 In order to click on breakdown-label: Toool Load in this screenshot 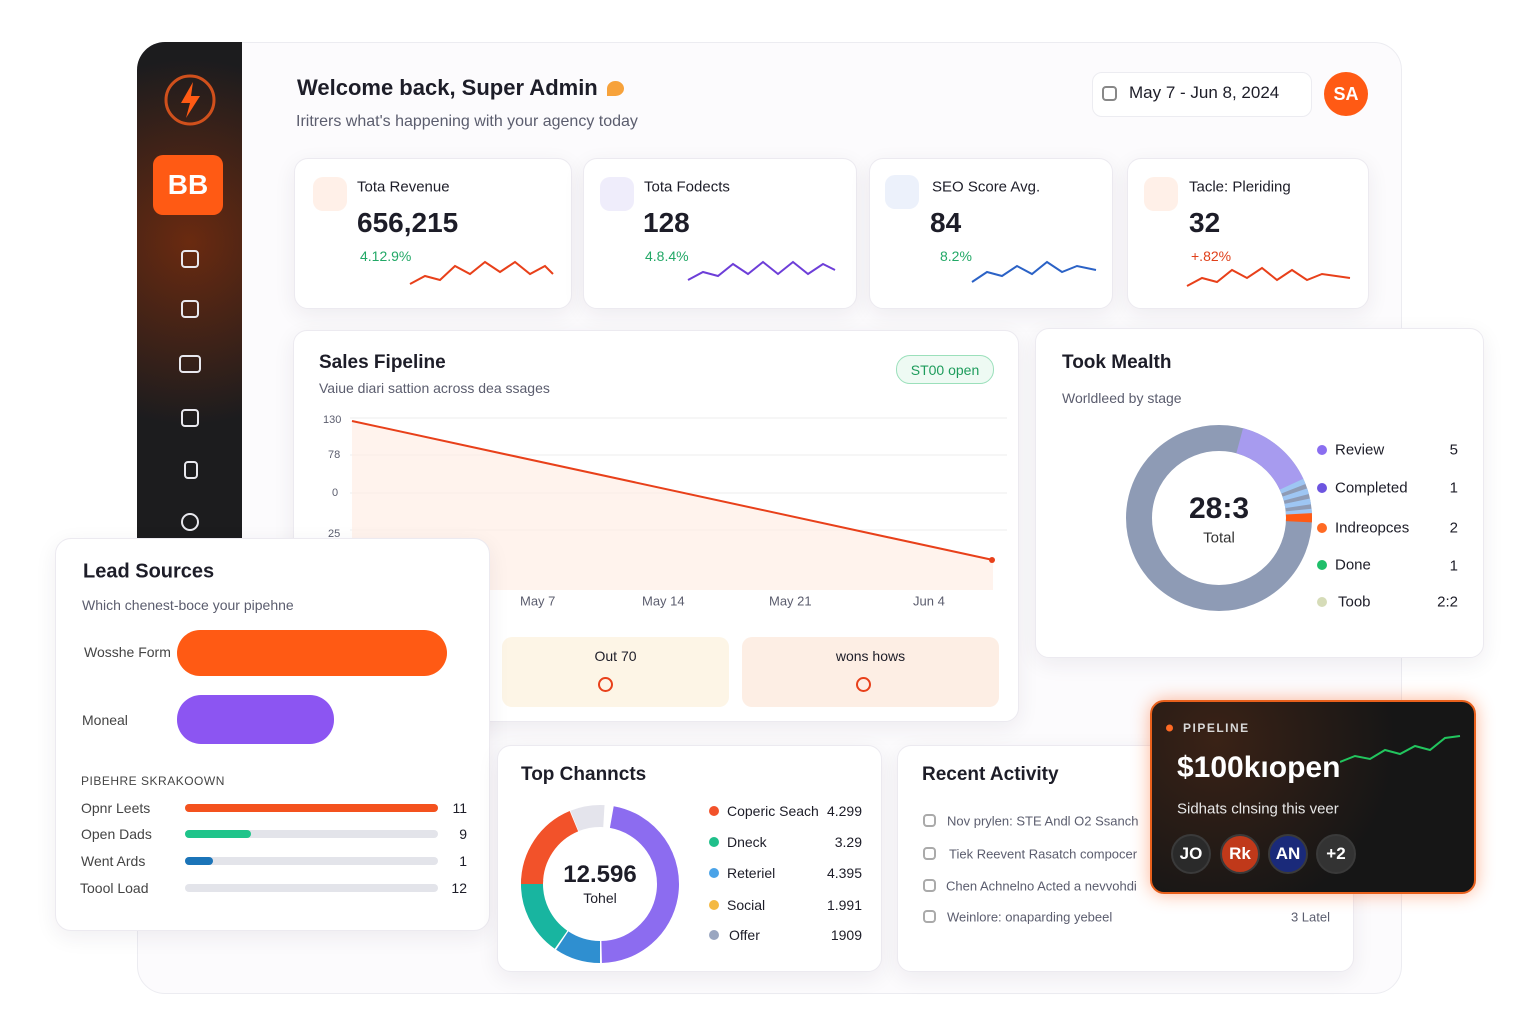, I will do `click(114, 888)`.